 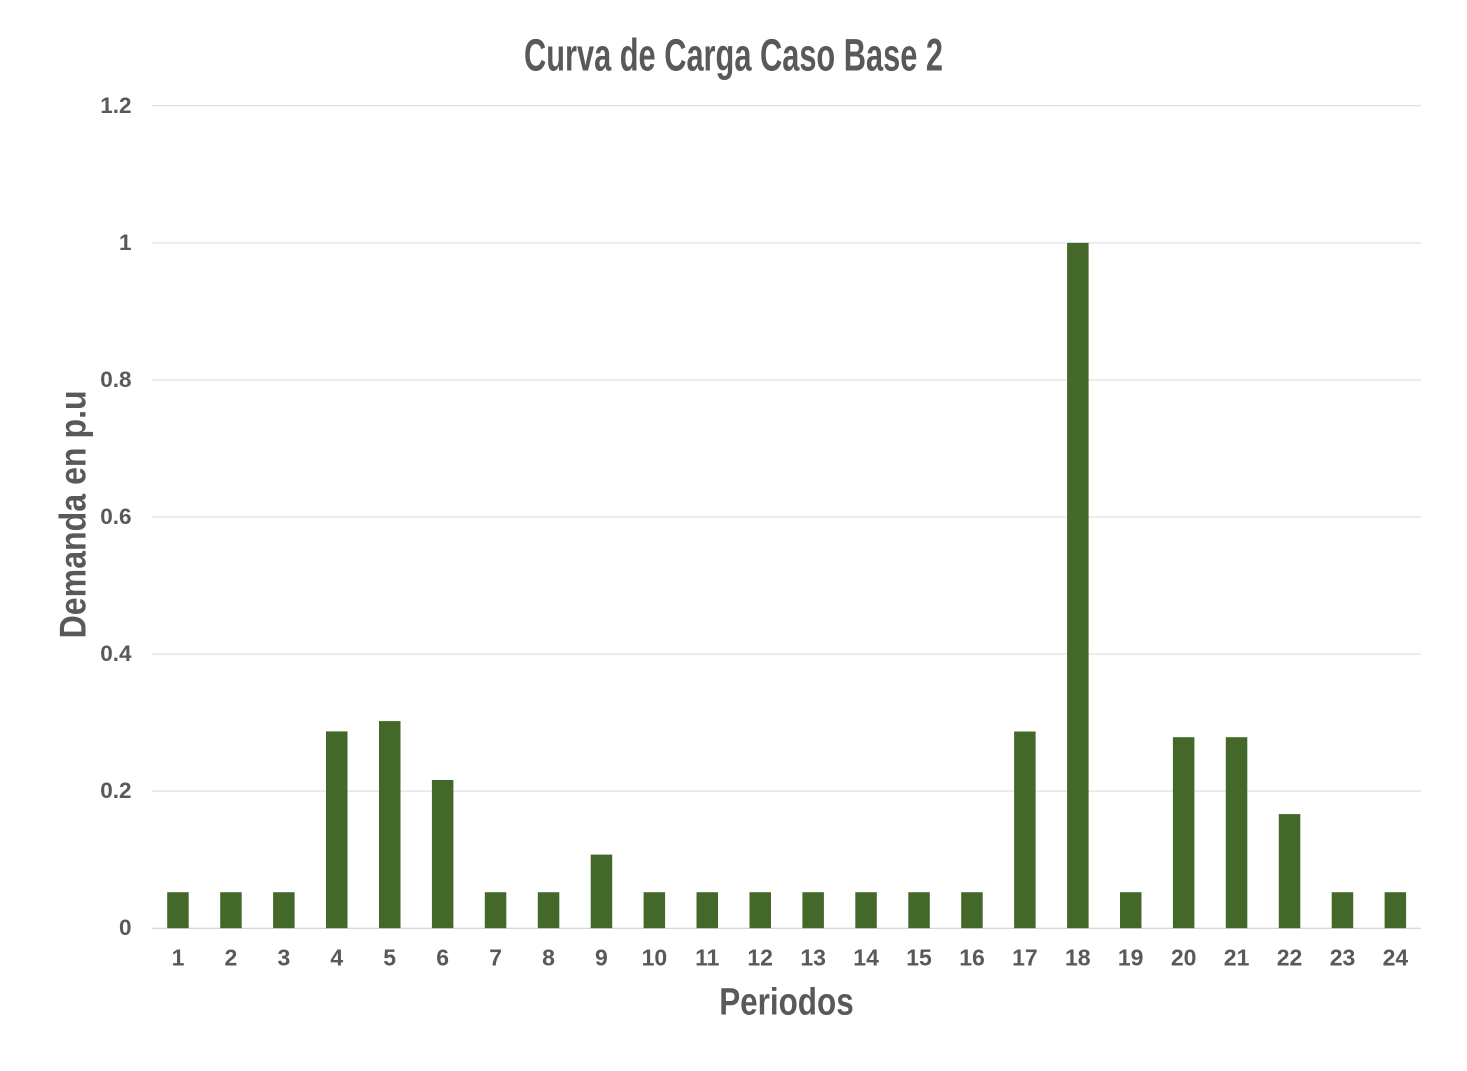 What do you see at coordinates (125, 927) in the screenshot?
I see `svg-text: 0` at bounding box center [125, 927].